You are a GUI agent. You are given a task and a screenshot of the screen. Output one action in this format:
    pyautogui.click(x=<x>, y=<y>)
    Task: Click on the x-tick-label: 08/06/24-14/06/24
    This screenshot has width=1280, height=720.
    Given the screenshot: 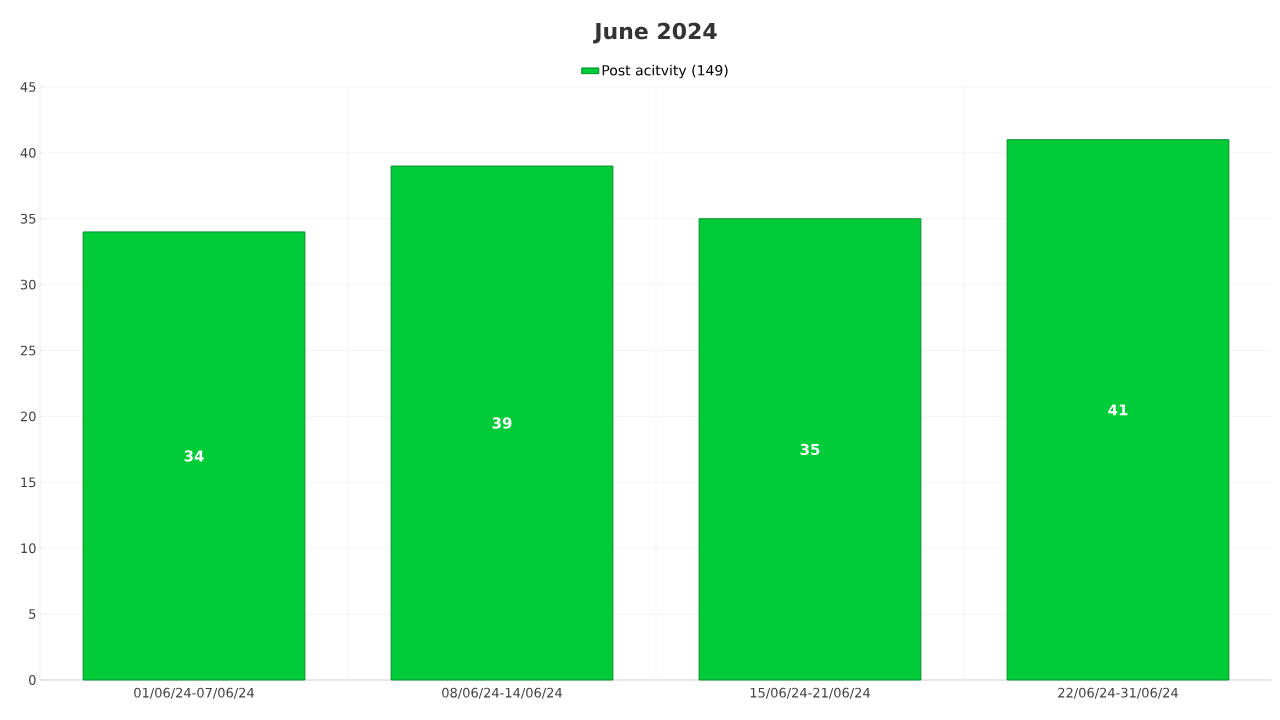 What is the action you would take?
    pyautogui.click(x=502, y=693)
    